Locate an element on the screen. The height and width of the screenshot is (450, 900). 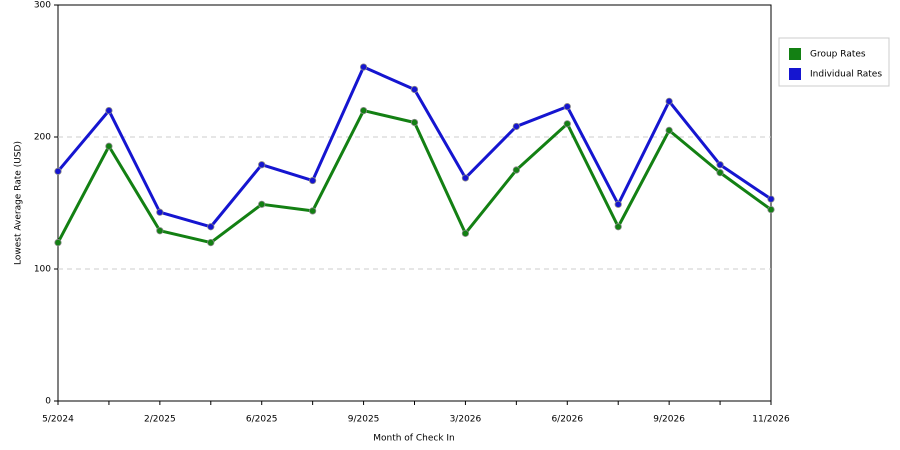
y-tick-label: 200 is located at coordinates (42, 138).